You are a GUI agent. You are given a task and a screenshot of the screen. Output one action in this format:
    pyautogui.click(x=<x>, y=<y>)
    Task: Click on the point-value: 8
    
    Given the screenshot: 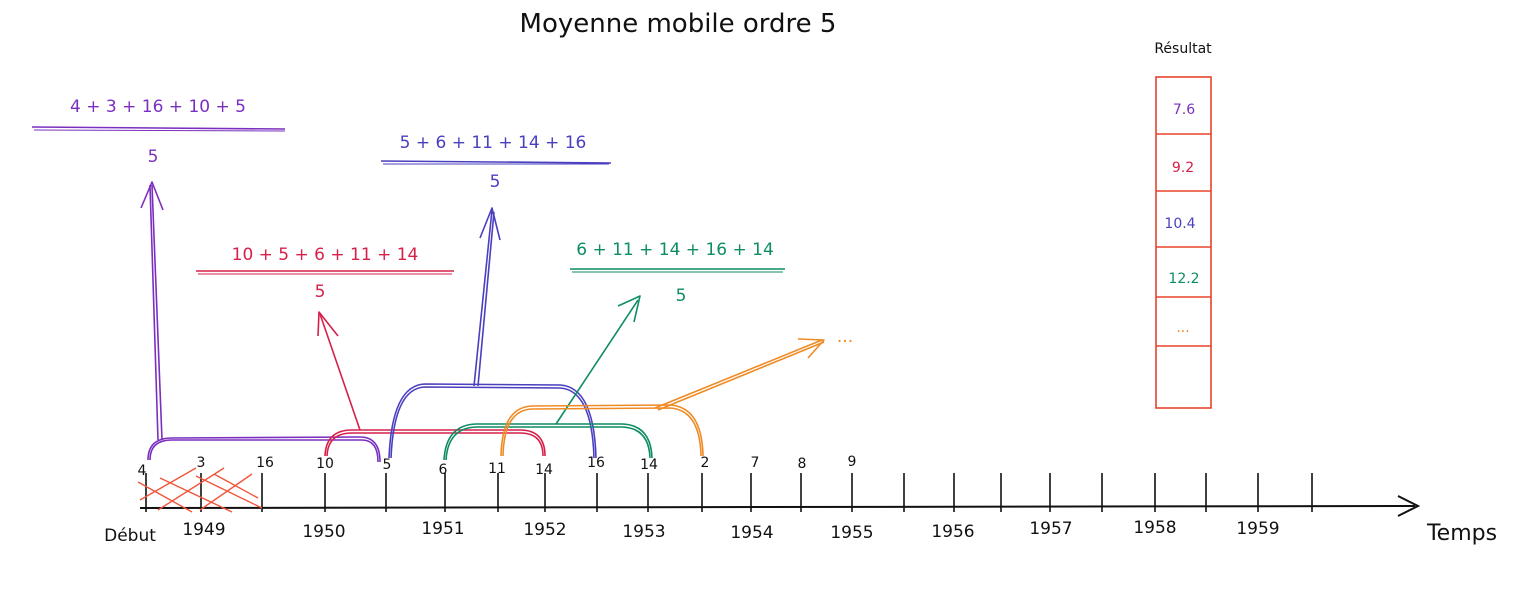 What is the action you would take?
    pyautogui.click(x=802, y=464)
    